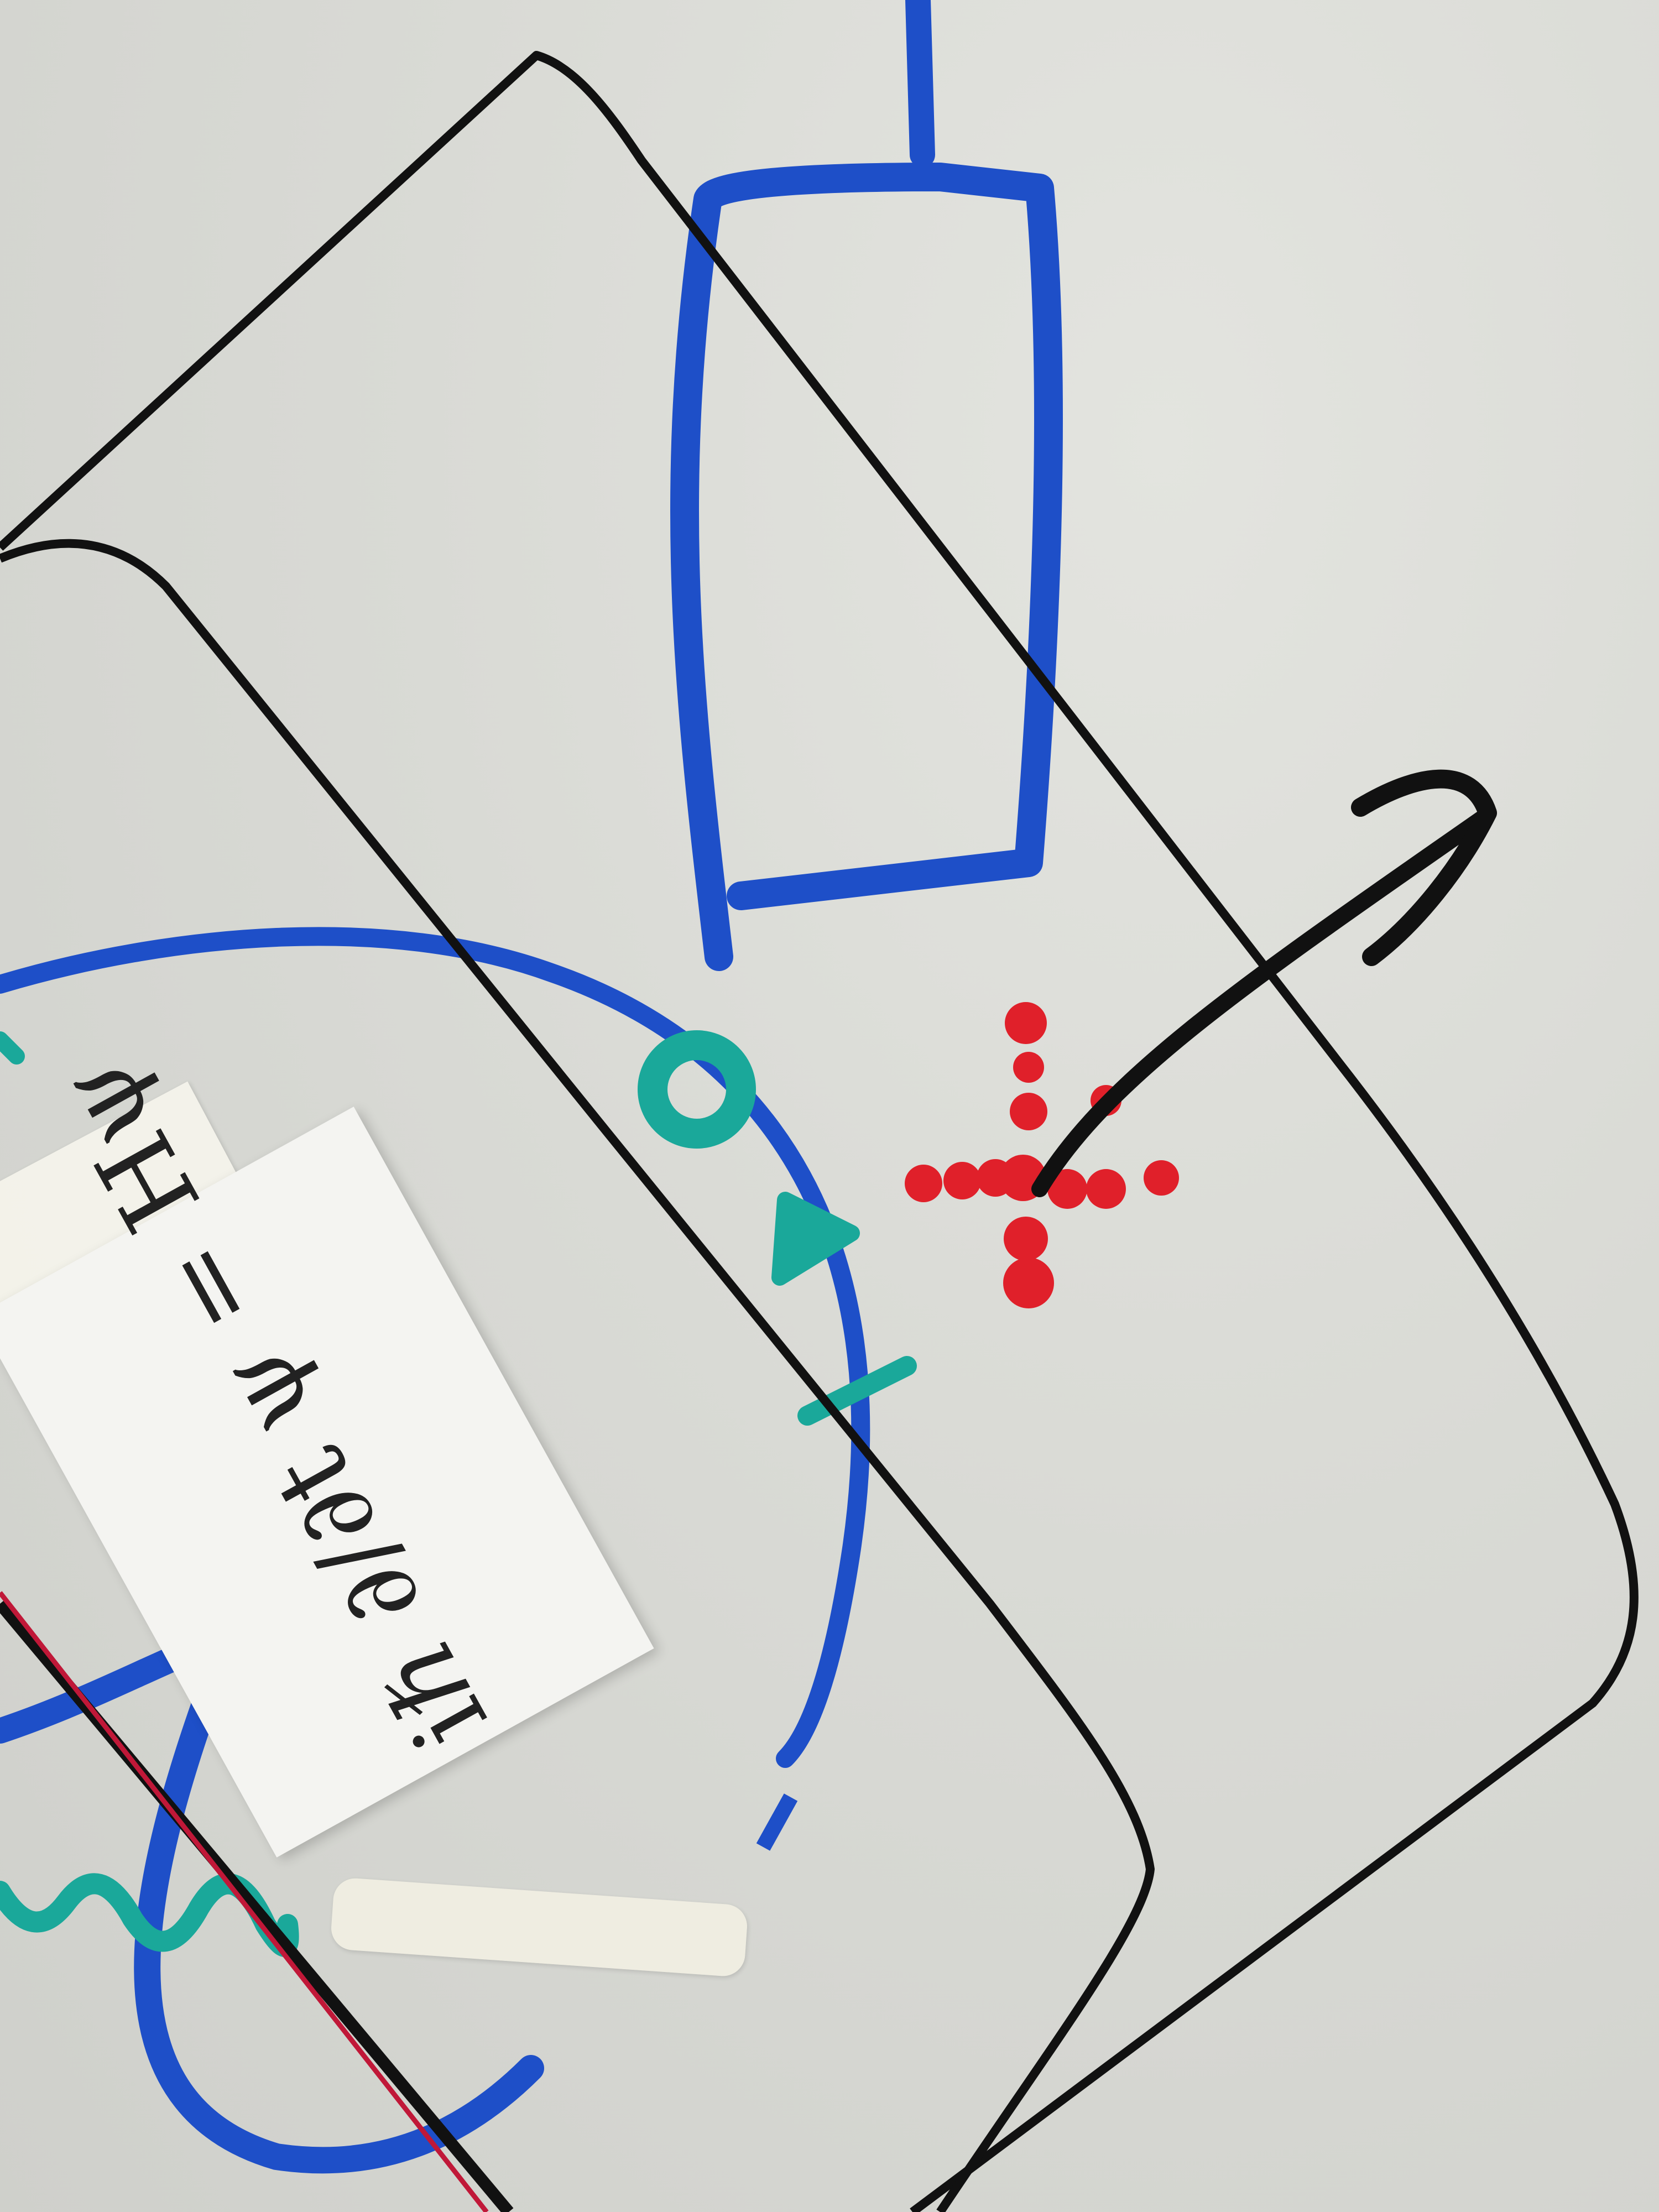  I want to click on blue-rectangle, so click(866, 567).